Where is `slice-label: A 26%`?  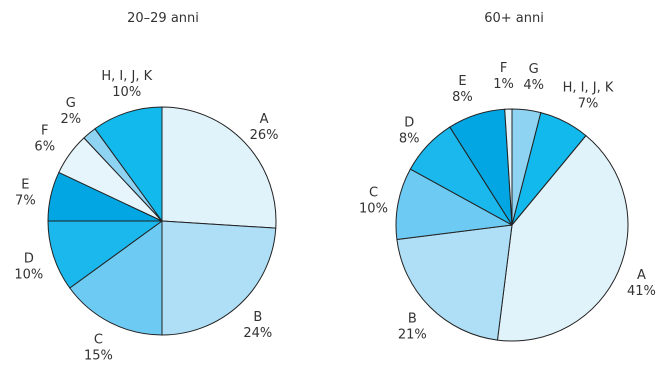
slice-label: A 26% is located at coordinates (264, 127).